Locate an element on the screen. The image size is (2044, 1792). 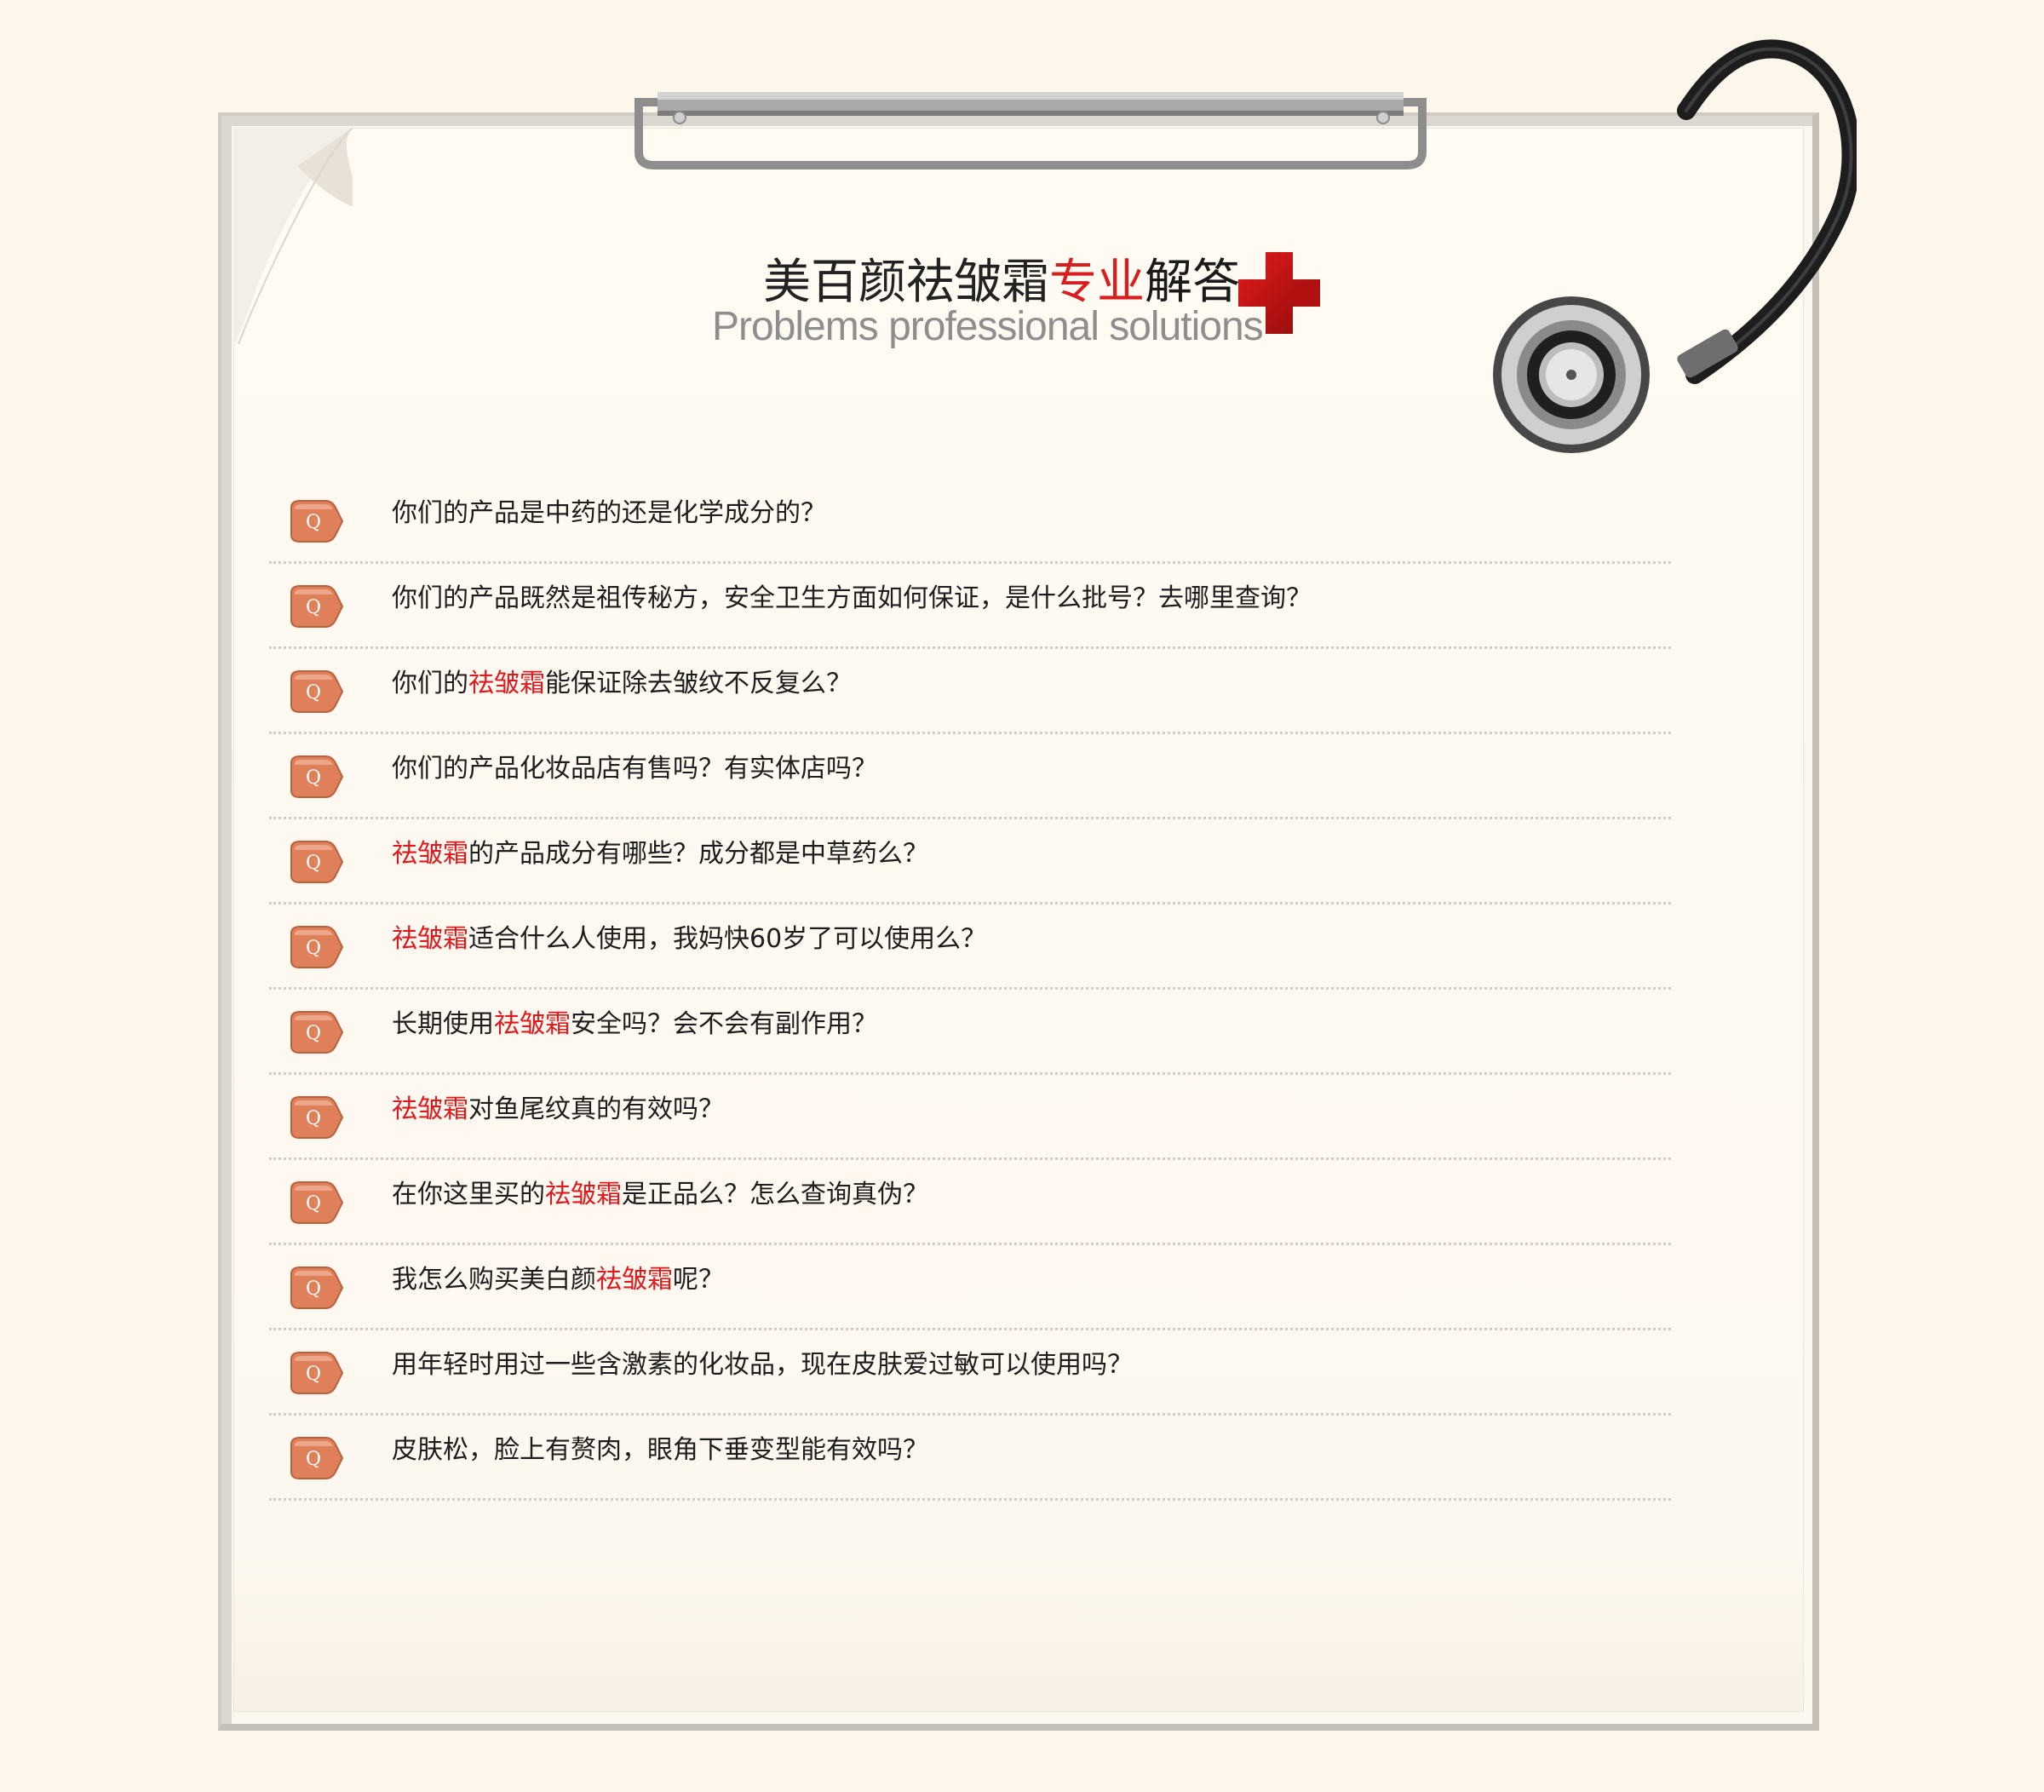
question-text: 的产品成分有哪些？成分都是中草药么？ is located at coordinates (698, 854).